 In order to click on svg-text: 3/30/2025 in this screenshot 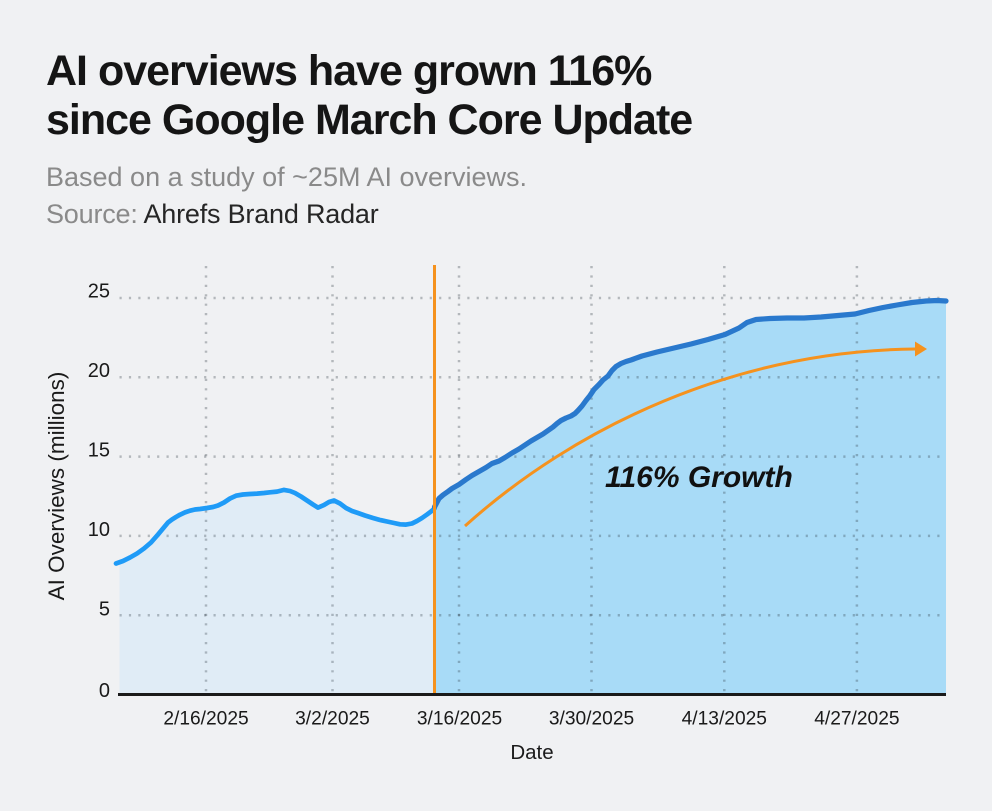, I will do `click(591, 719)`.